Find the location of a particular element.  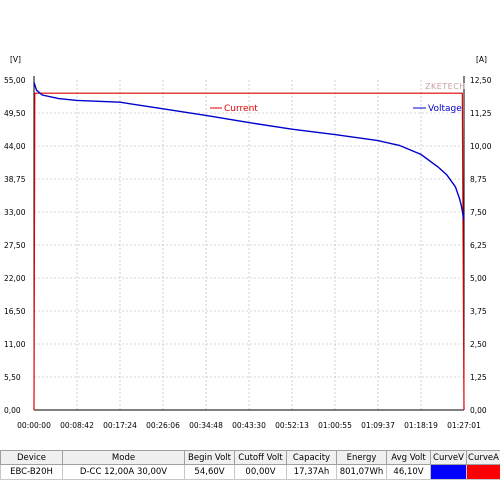

cell-energy: 801,07Wh is located at coordinates (361, 472).